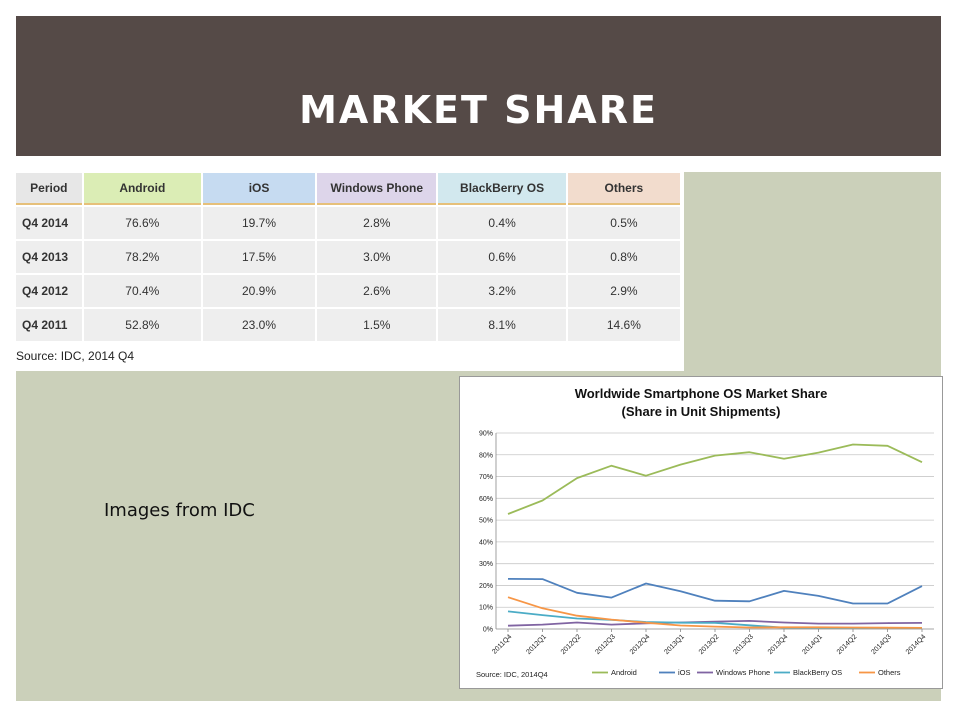 The width and height of the screenshot is (960, 720). I want to click on cell-android: 70.4%, so click(142, 291).